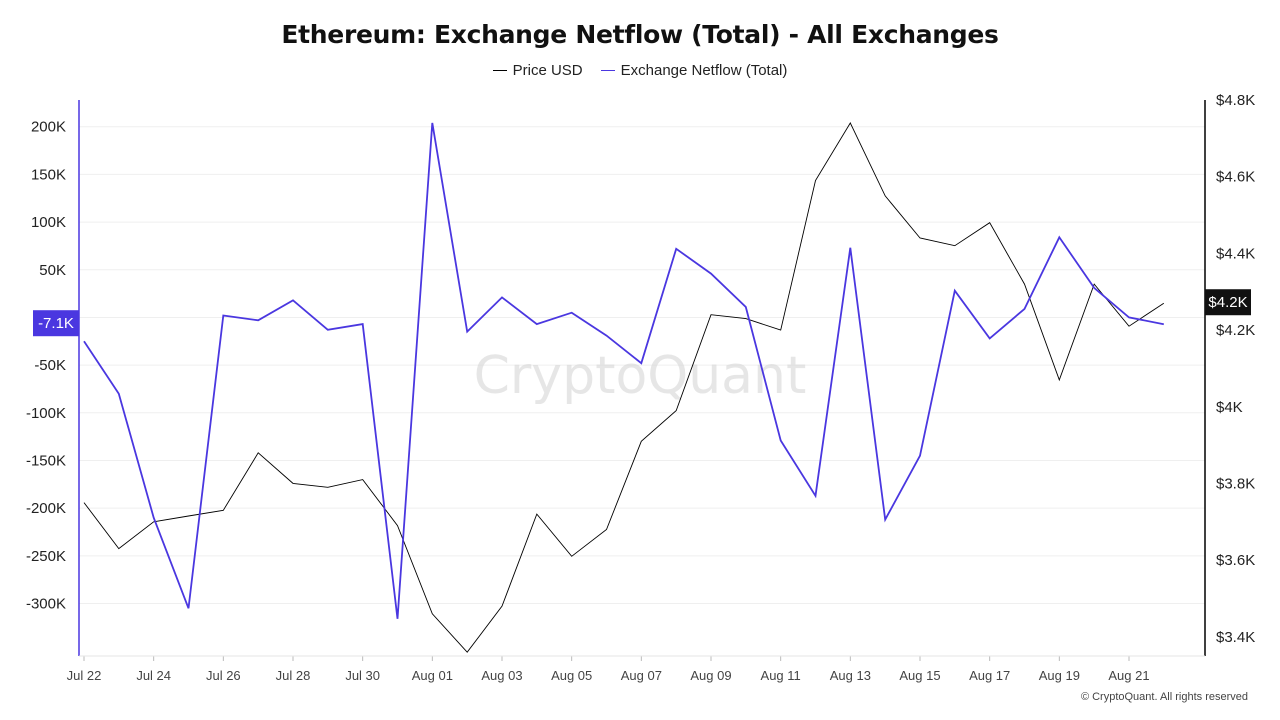 The height and width of the screenshot is (720, 1280). I want to click on x-tick-label: Aug 19, so click(1059, 675).